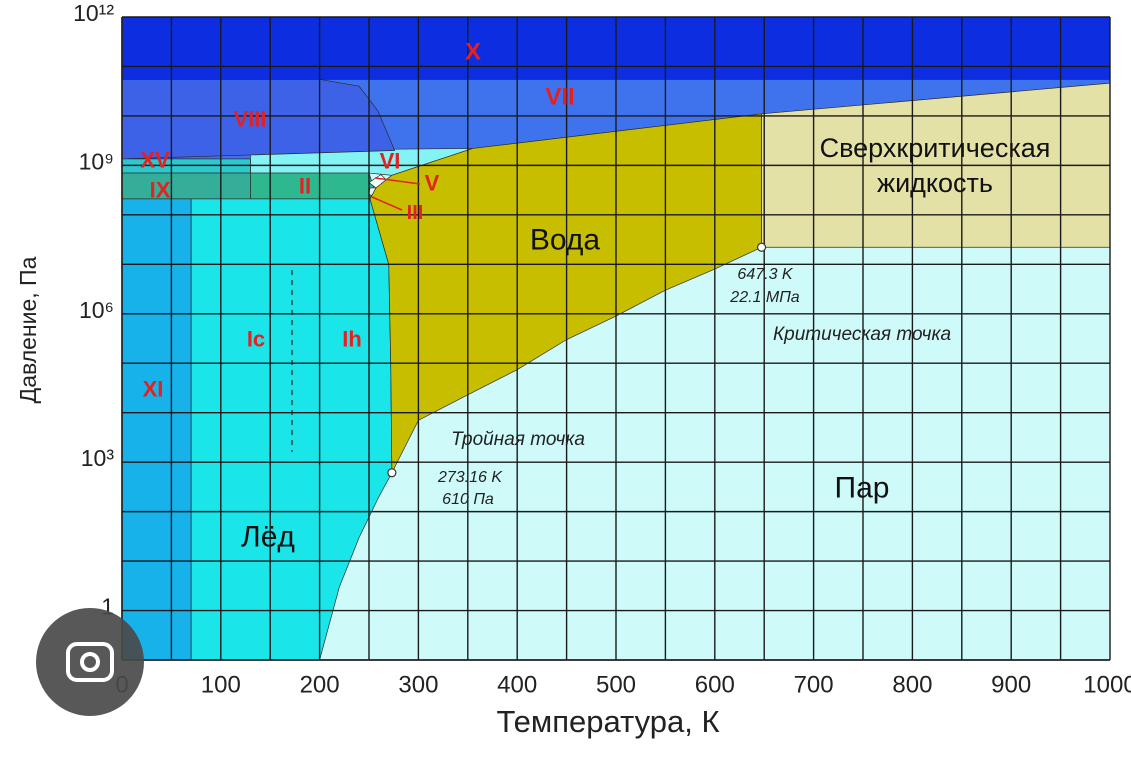 Image resolution: width=1131 pixels, height=761 pixels. I want to click on x-tick-label: 300, so click(418, 684).